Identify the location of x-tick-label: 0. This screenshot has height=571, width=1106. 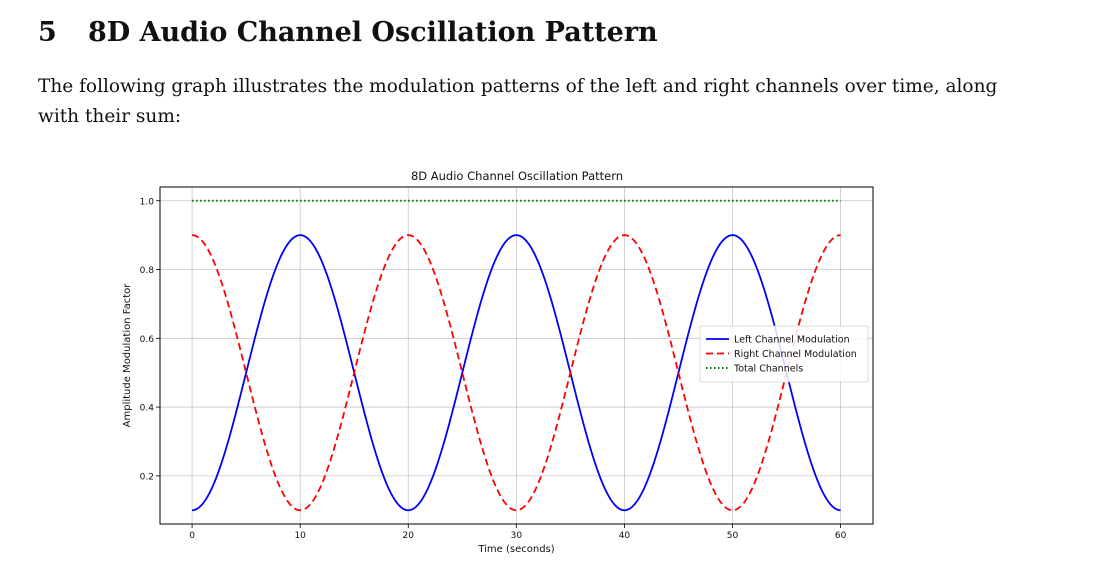
(192, 536).